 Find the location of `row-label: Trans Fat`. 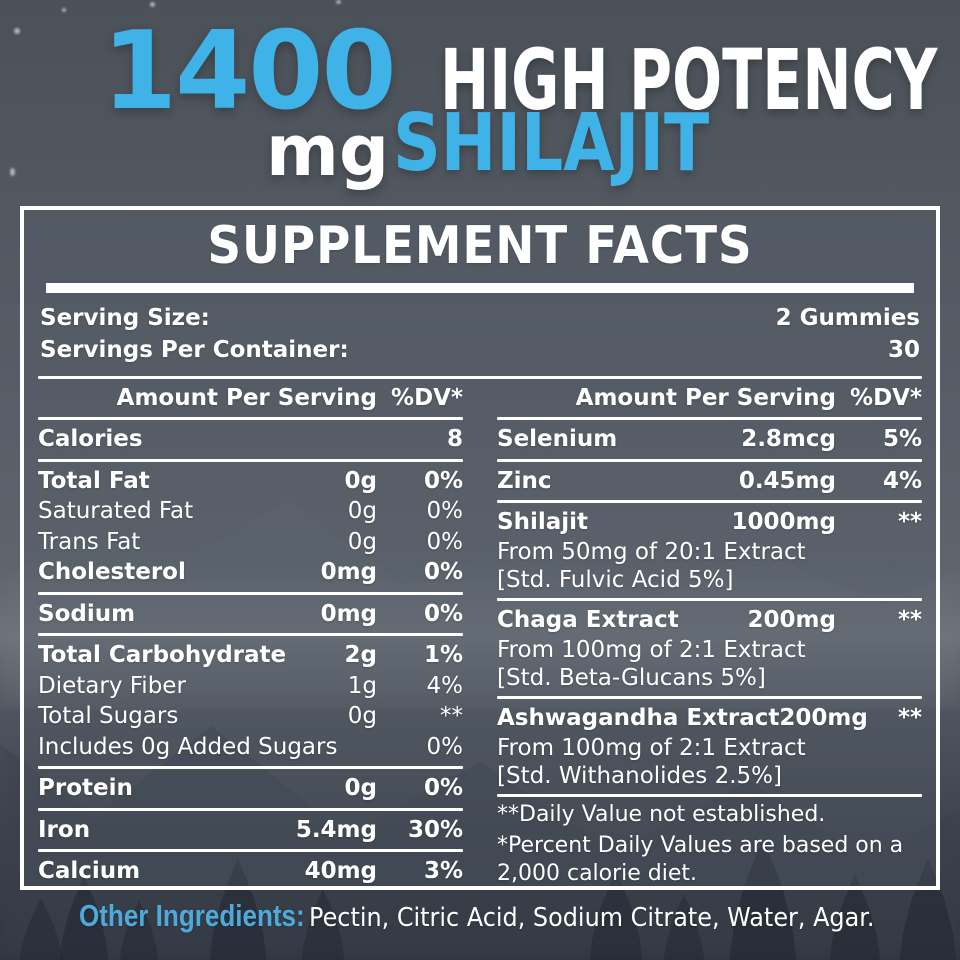

row-label: Trans Fat is located at coordinates (89, 541).